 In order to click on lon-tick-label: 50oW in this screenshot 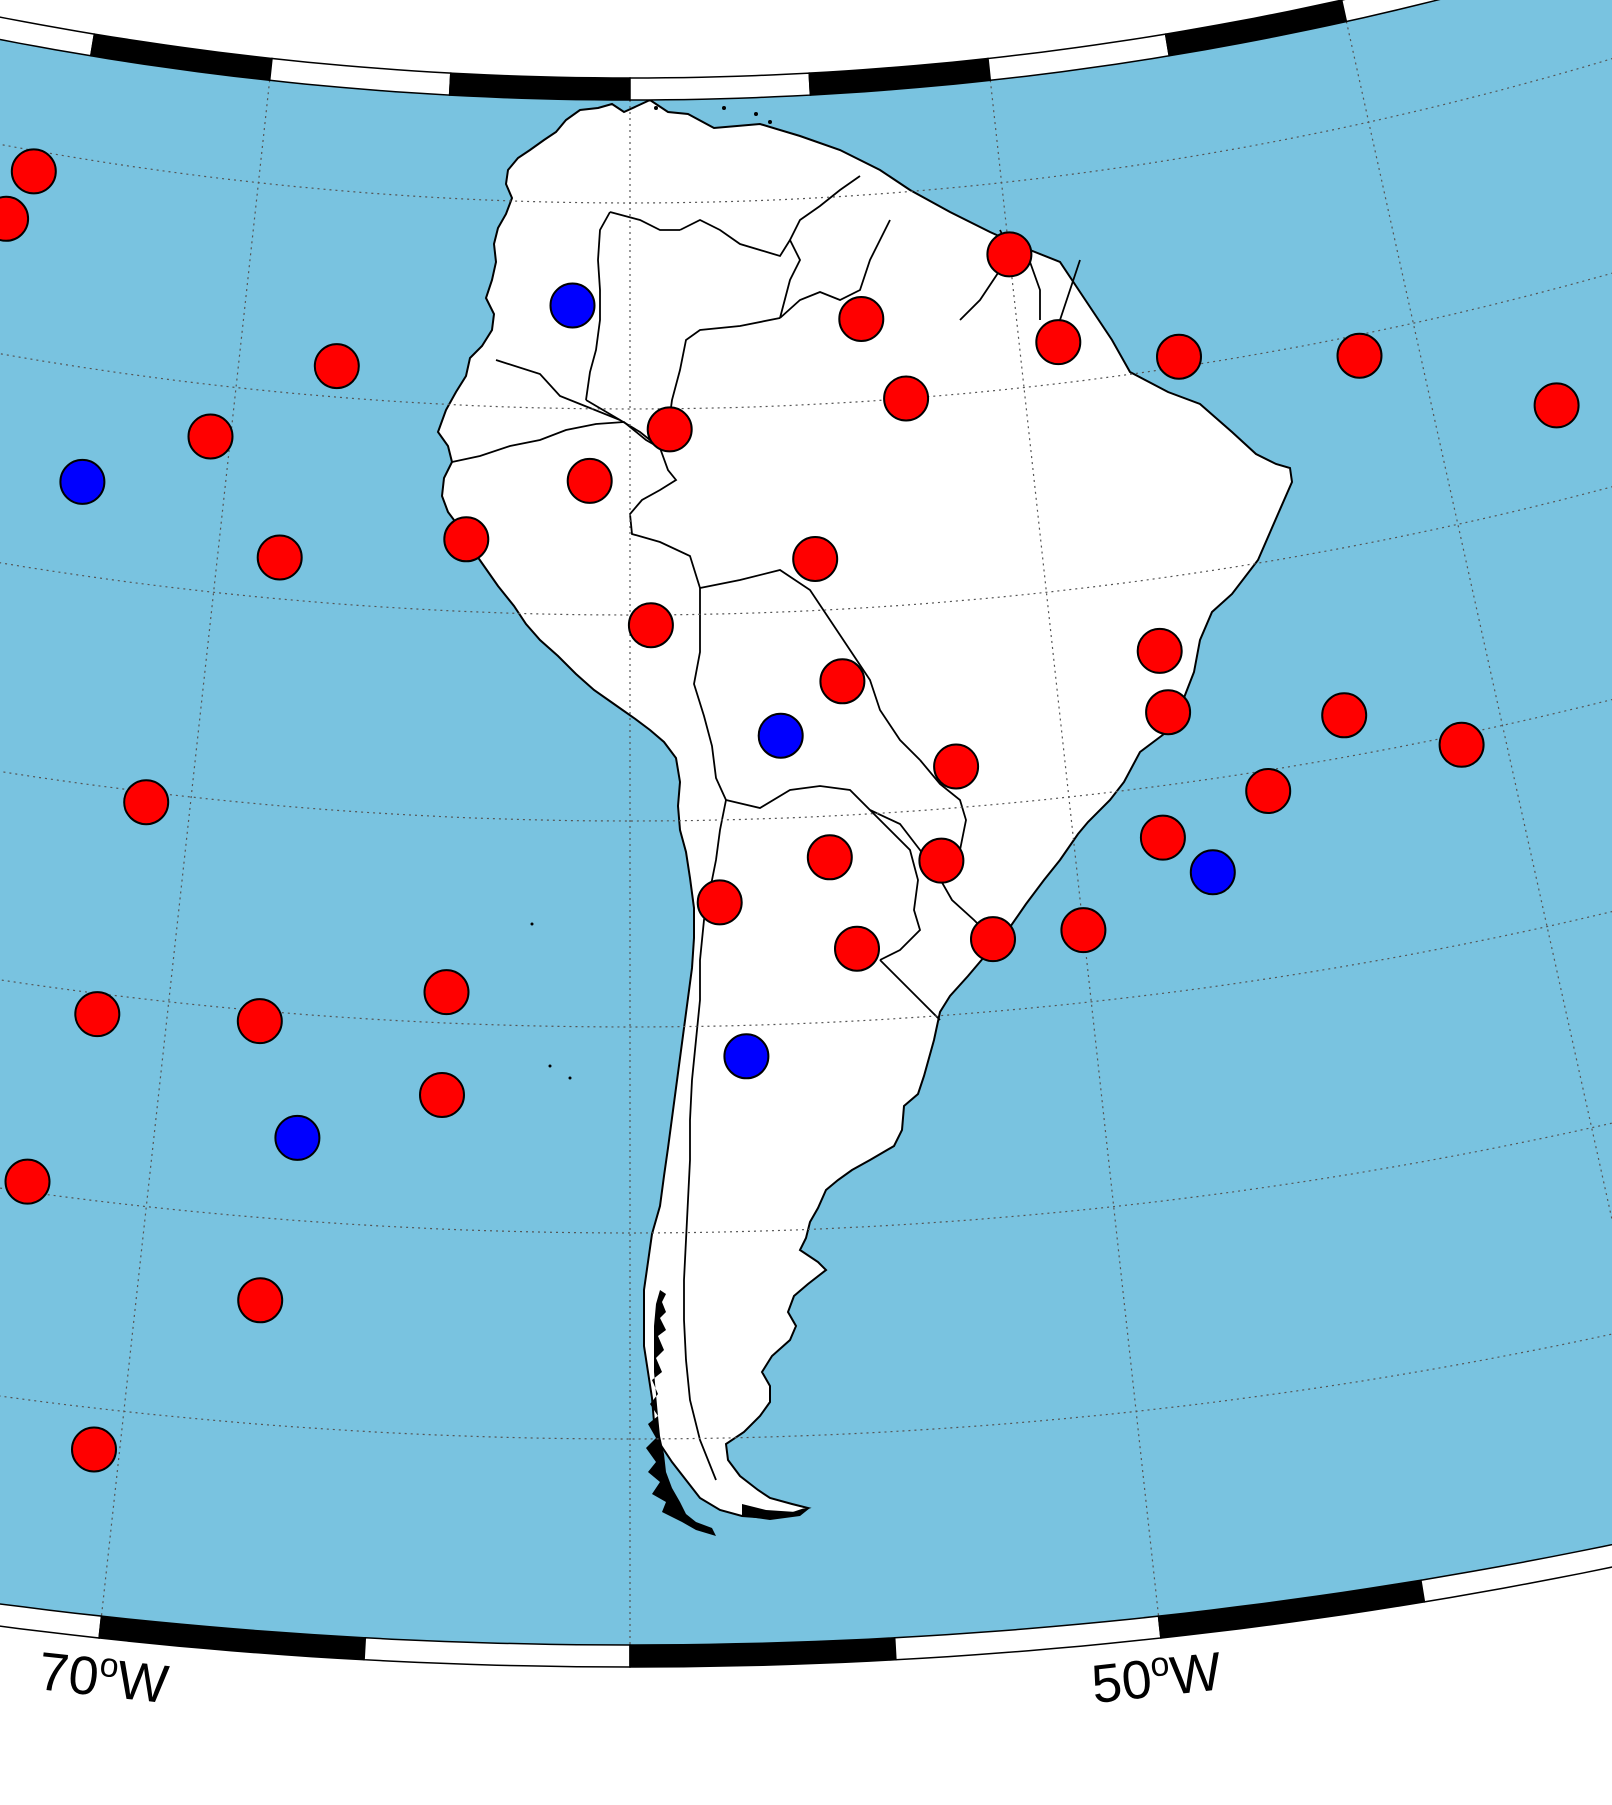, I will do `click(1156, 1677)`.